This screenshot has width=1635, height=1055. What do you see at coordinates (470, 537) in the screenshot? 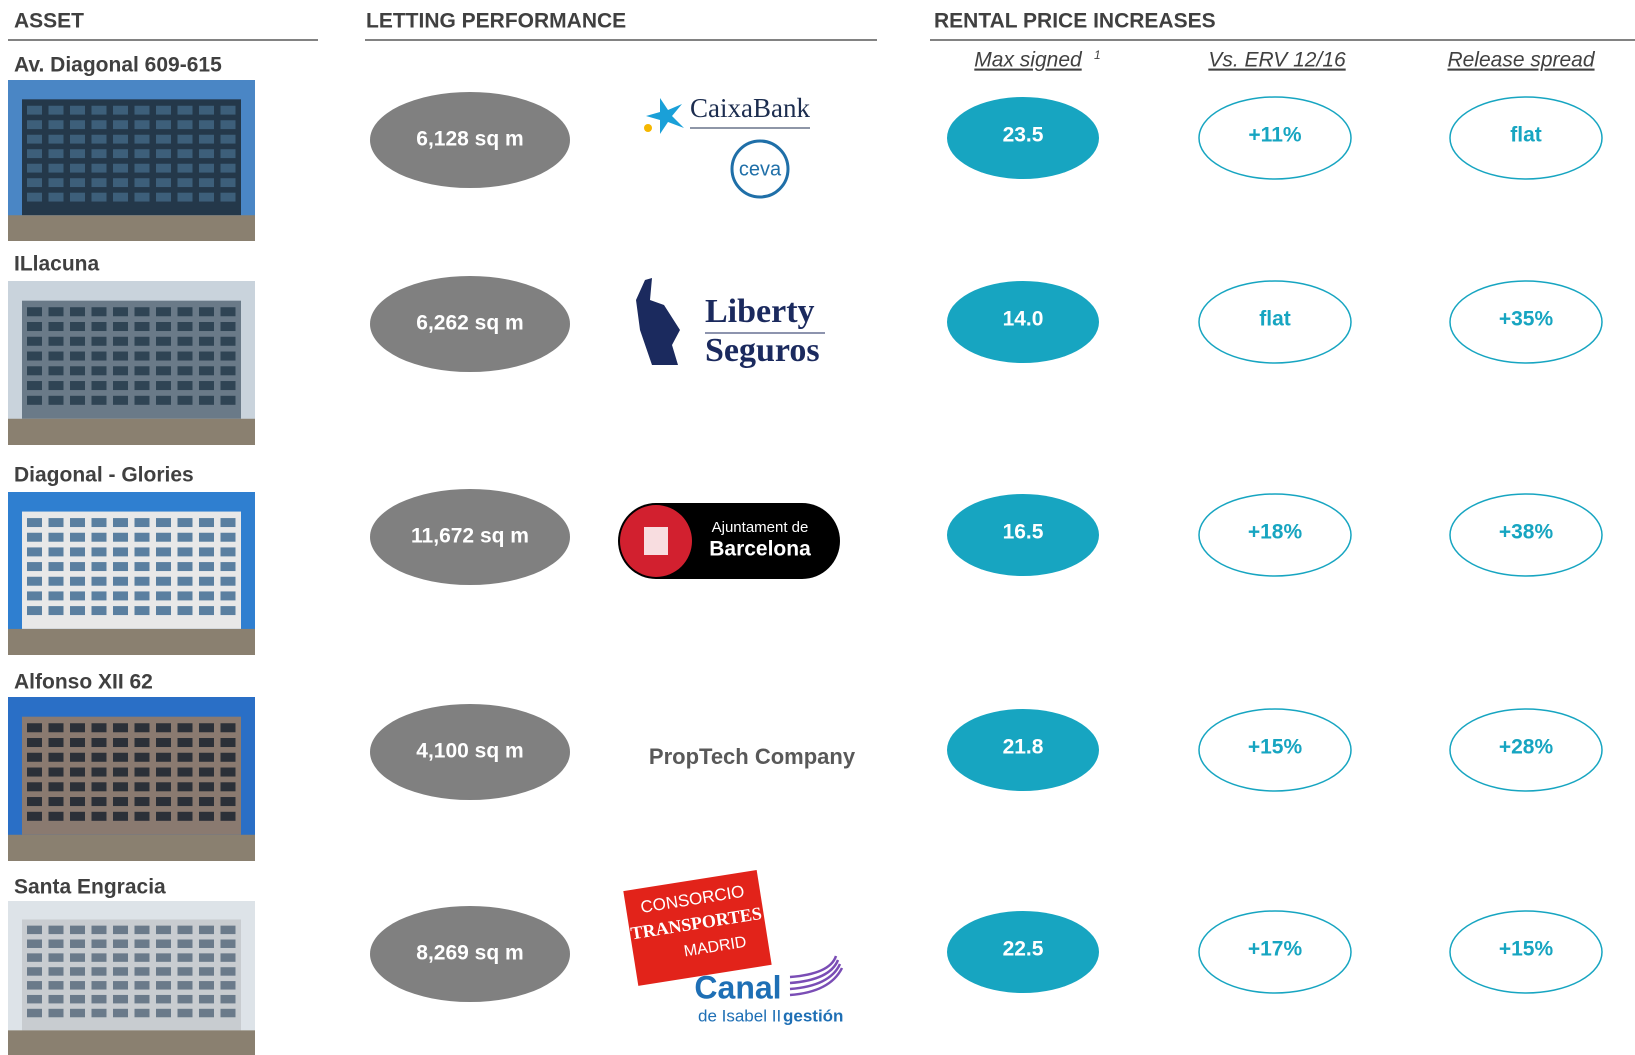
I see `area-badge` at bounding box center [470, 537].